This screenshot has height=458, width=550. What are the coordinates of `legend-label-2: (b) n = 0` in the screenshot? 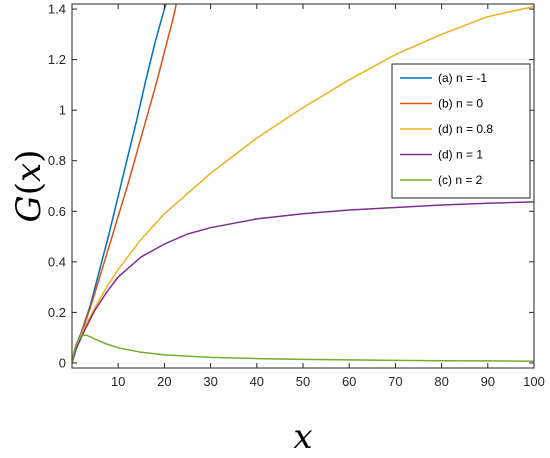 It's located at (460, 104).